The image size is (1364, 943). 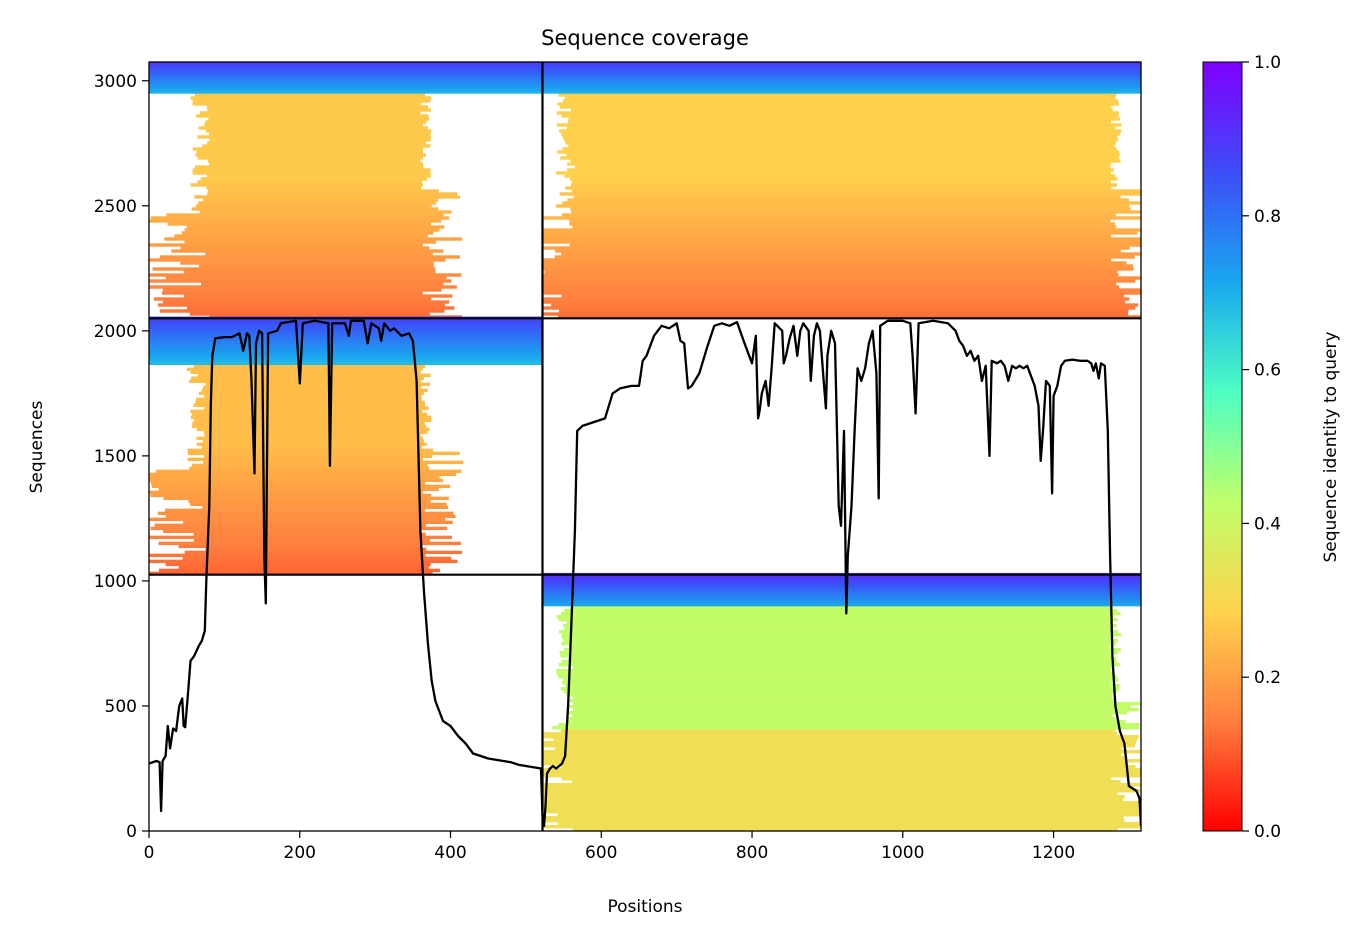 What do you see at coordinates (115, 207) in the screenshot?
I see `y-tick-label: 2500` at bounding box center [115, 207].